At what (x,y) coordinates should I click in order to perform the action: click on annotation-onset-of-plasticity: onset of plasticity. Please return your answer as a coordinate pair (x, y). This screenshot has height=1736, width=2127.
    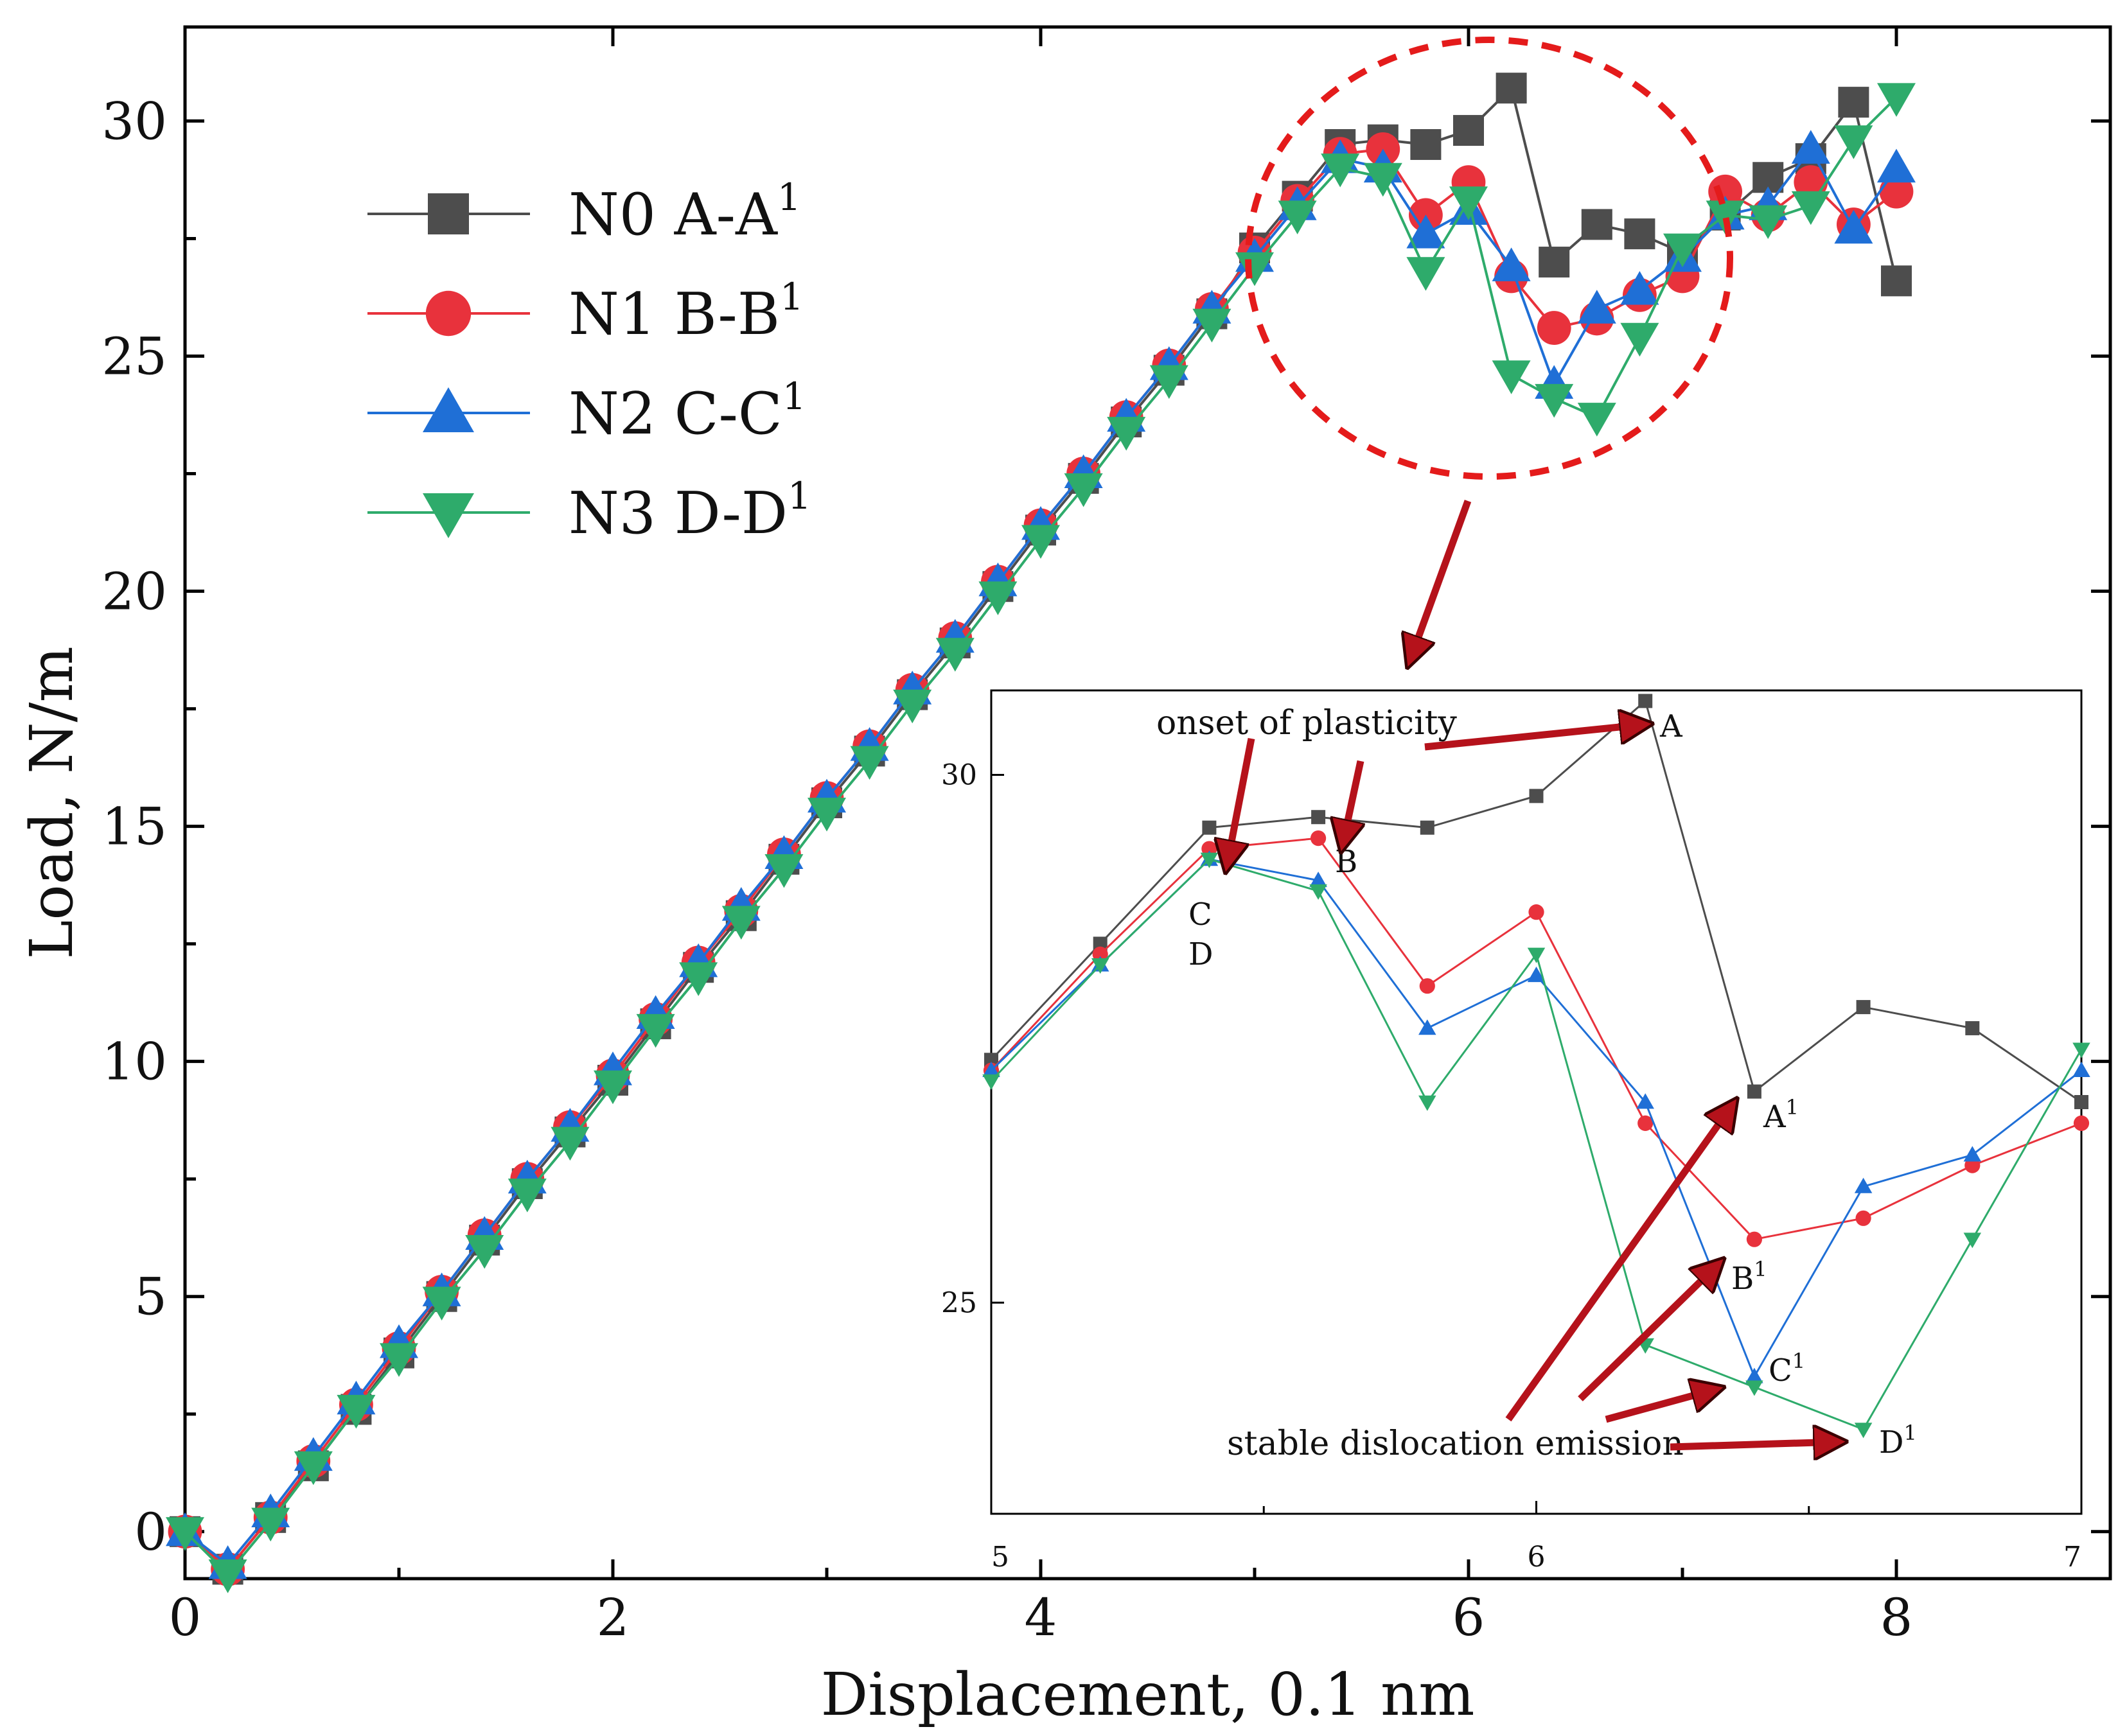
    Looking at the image, I should click on (1307, 723).